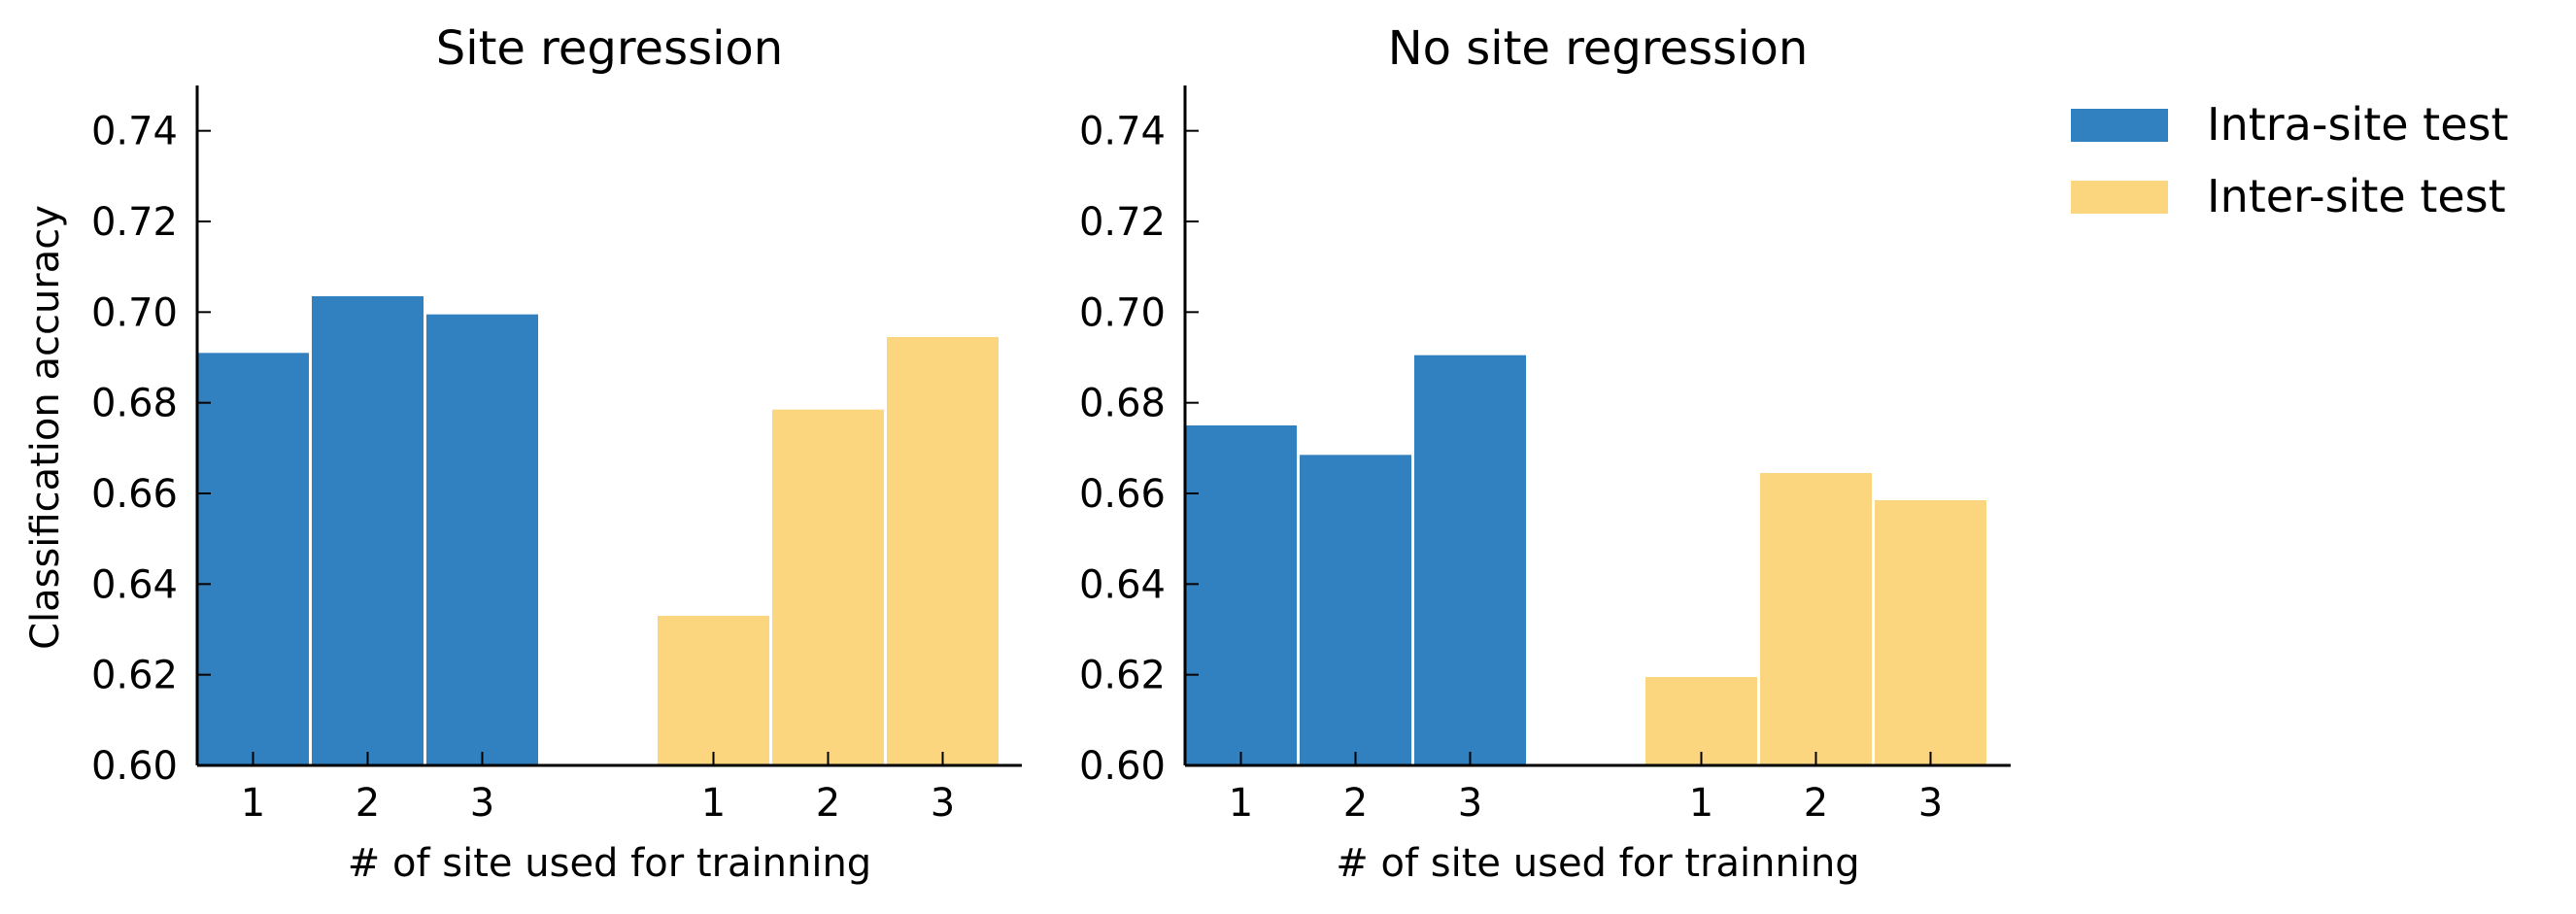 Image resolution: width=2576 pixels, height=914 pixels. I want to click on legend-label-intra-site: Intra-site test, so click(2358, 124).